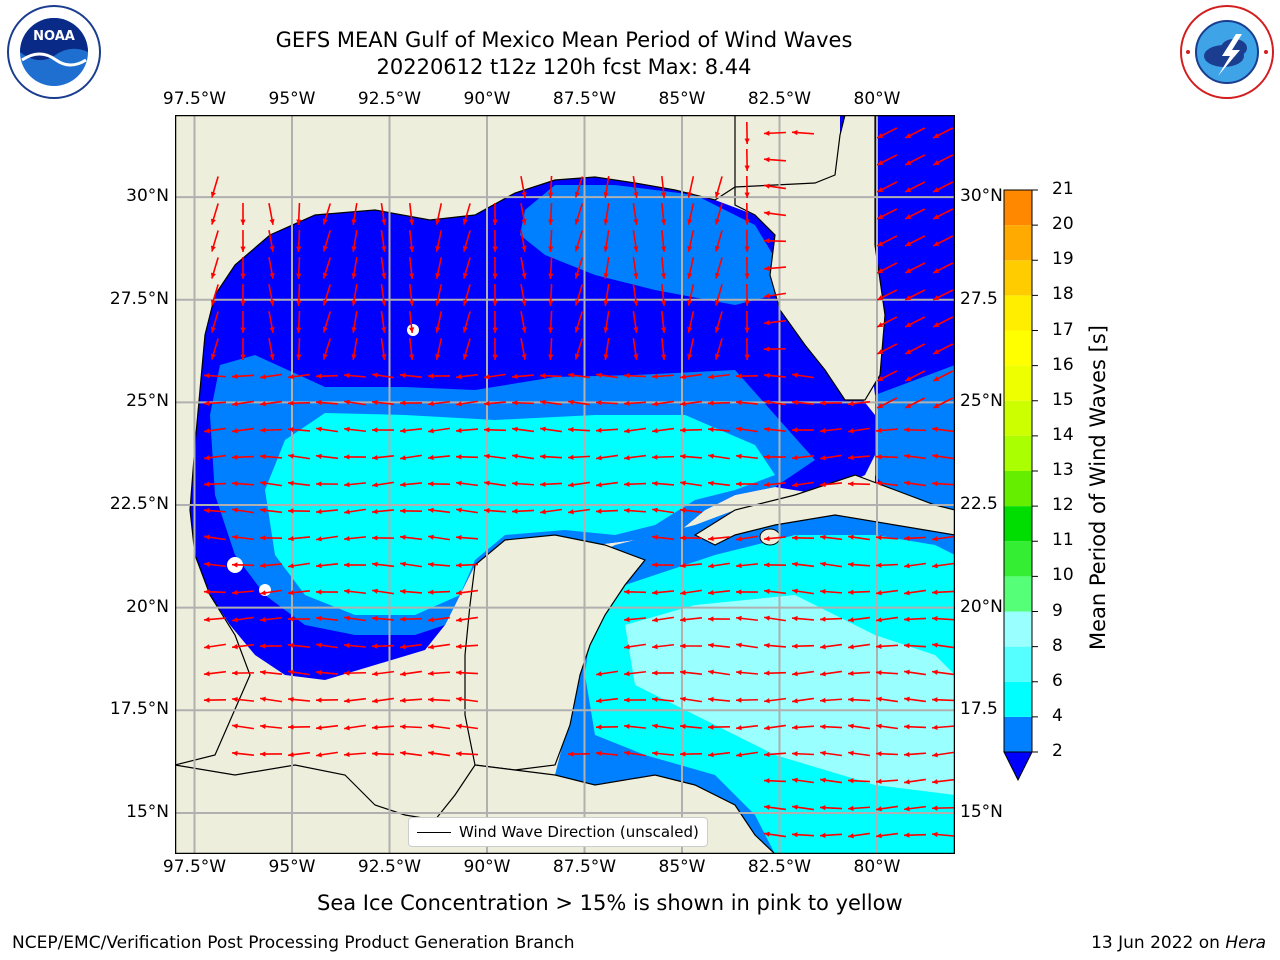 This screenshot has width=1280, height=960. What do you see at coordinates (779, 99) in the screenshot?
I see `top-longitude-label: 82.5°W` at bounding box center [779, 99].